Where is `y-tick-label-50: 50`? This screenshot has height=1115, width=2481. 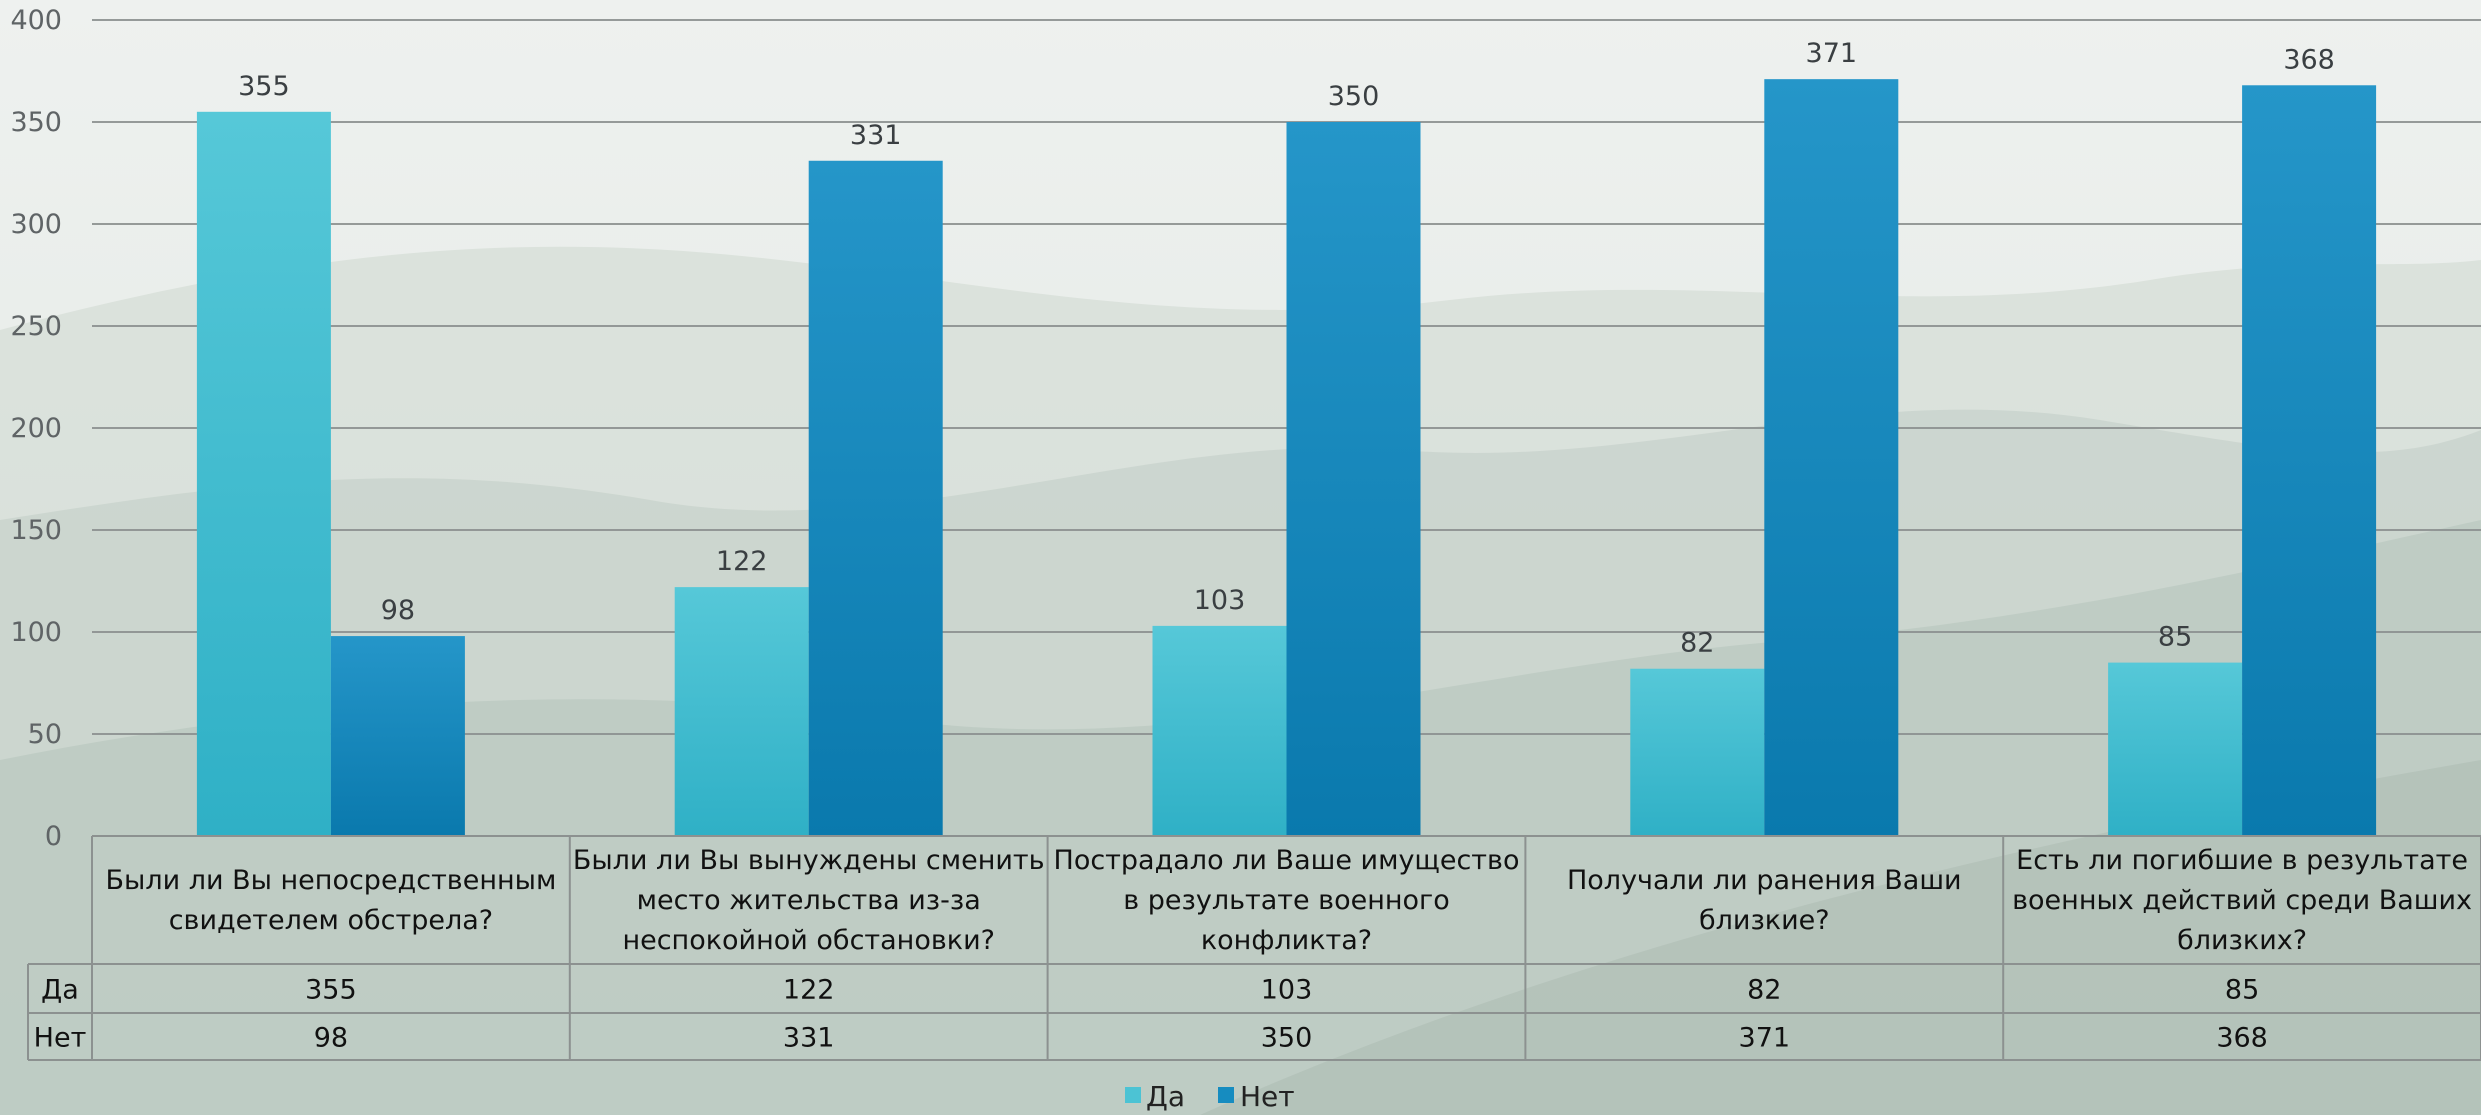 y-tick-label-50: 50 is located at coordinates (45, 734).